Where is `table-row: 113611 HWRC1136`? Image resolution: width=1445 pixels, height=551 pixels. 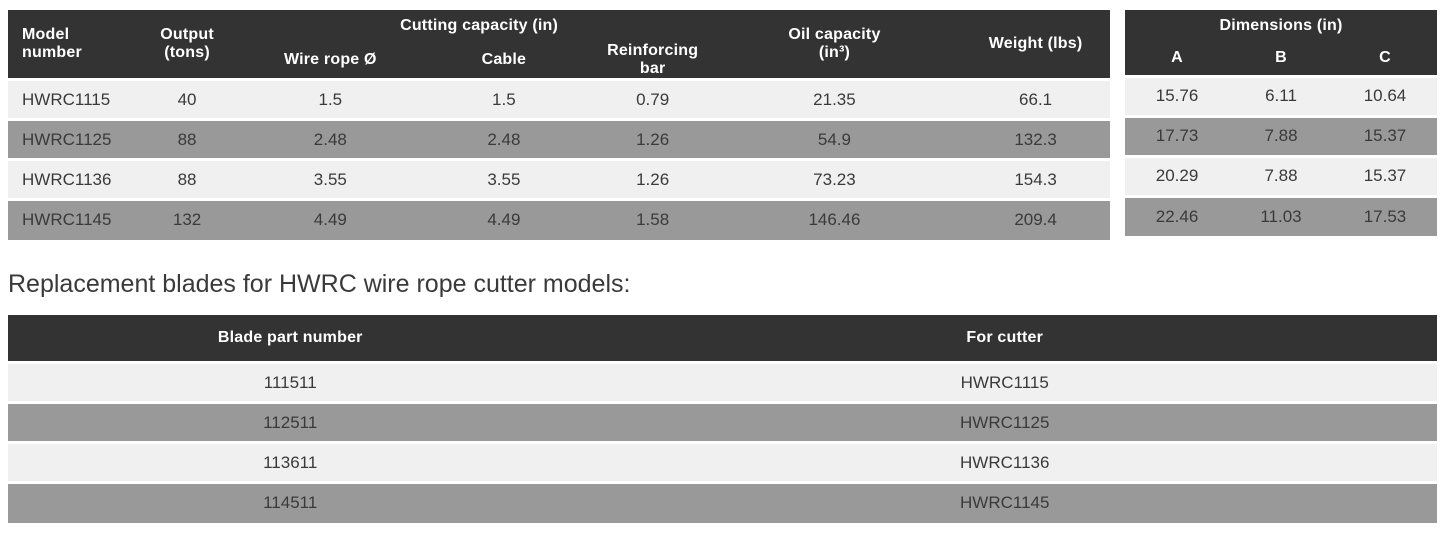
table-row: 113611 HWRC1136 is located at coordinates (722, 462).